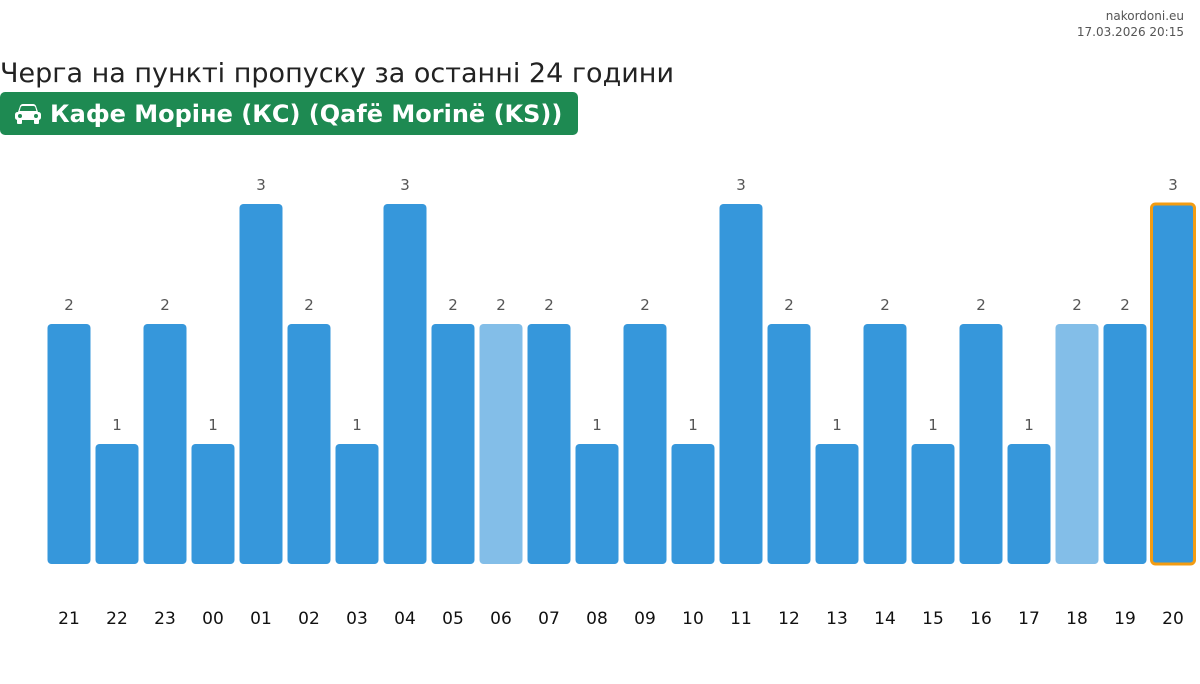  What do you see at coordinates (597, 425) in the screenshot?
I see `value-label-08: 1` at bounding box center [597, 425].